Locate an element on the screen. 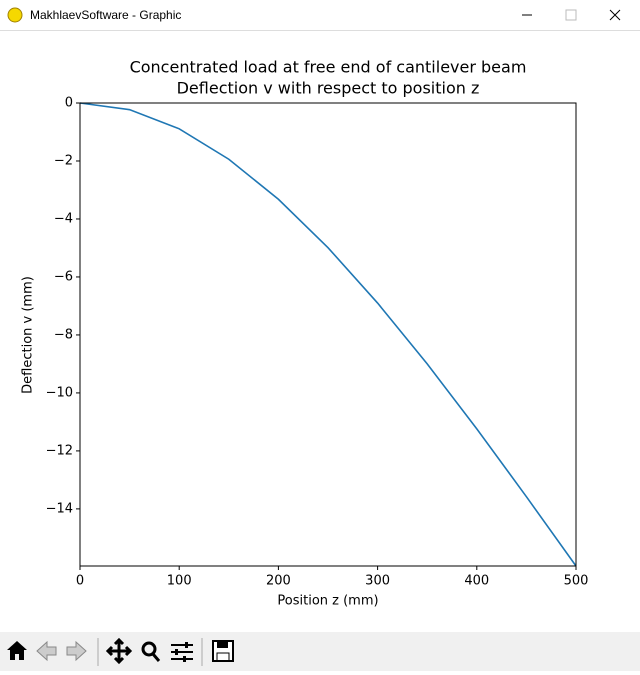 This screenshot has height=675, width=640. back-button is located at coordinates (46, 651).